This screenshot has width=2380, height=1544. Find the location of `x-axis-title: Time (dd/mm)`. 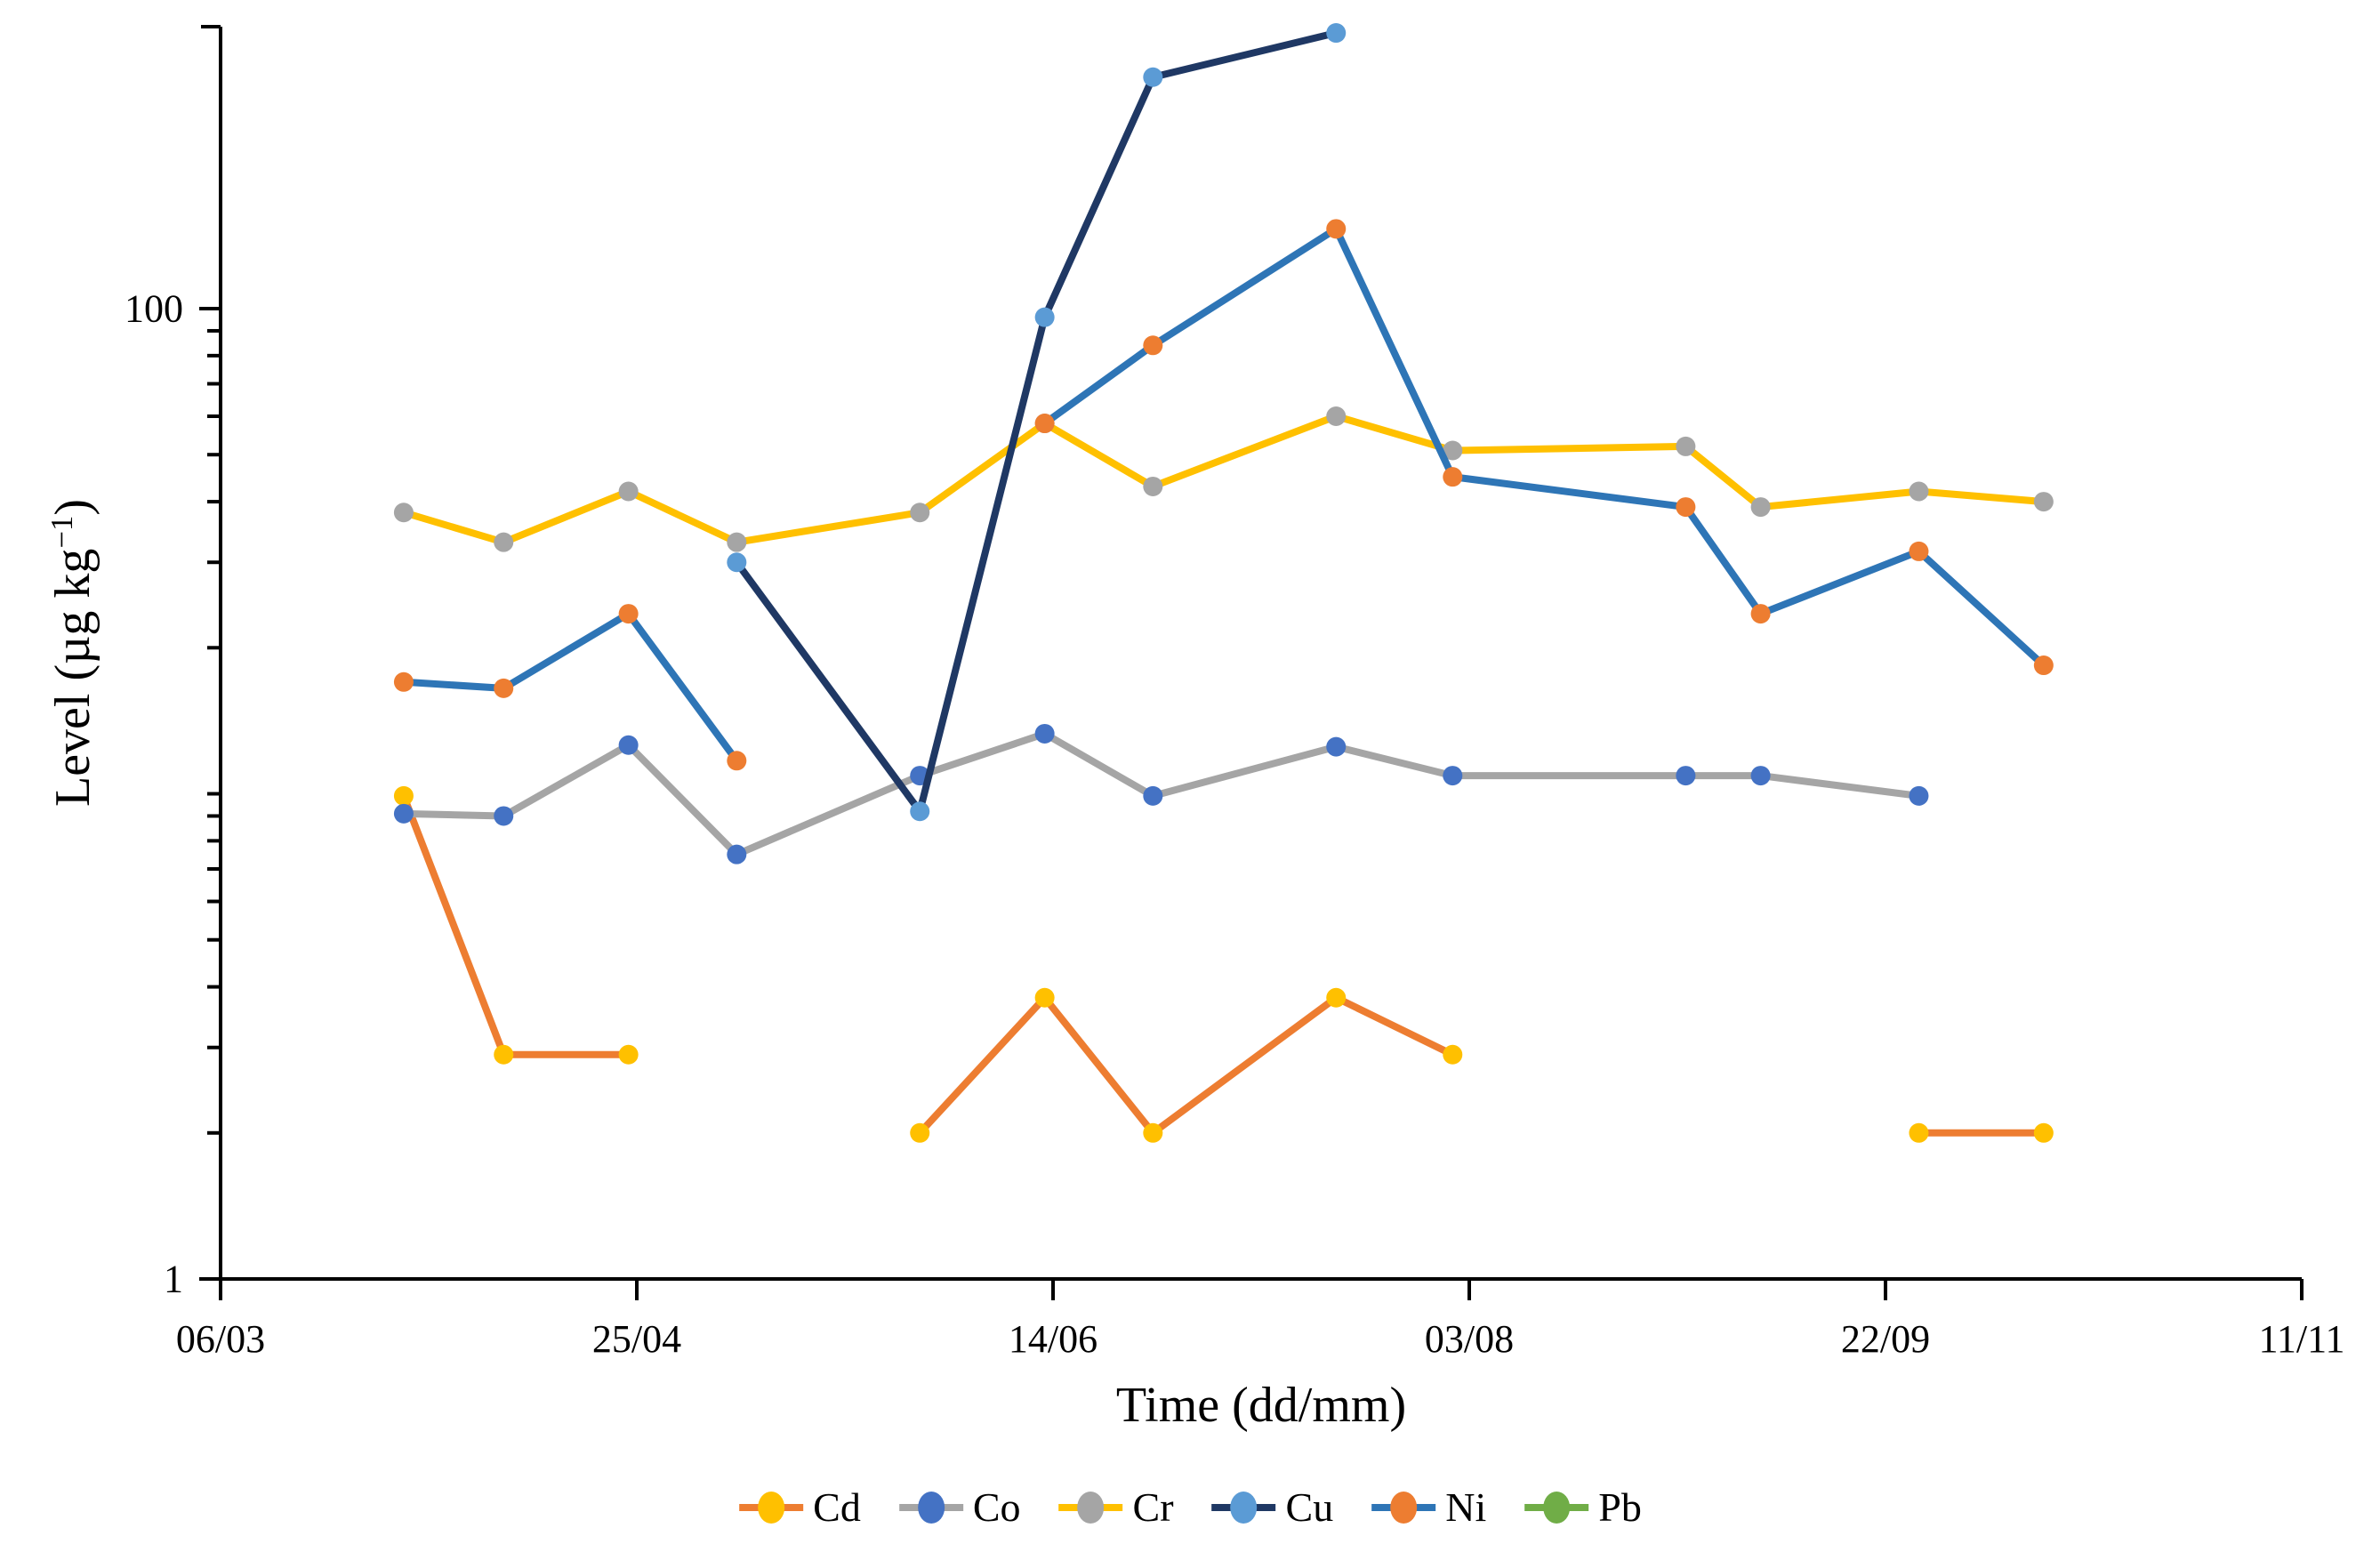

x-axis-title: Time (dd/mm) is located at coordinates (1261, 1405).